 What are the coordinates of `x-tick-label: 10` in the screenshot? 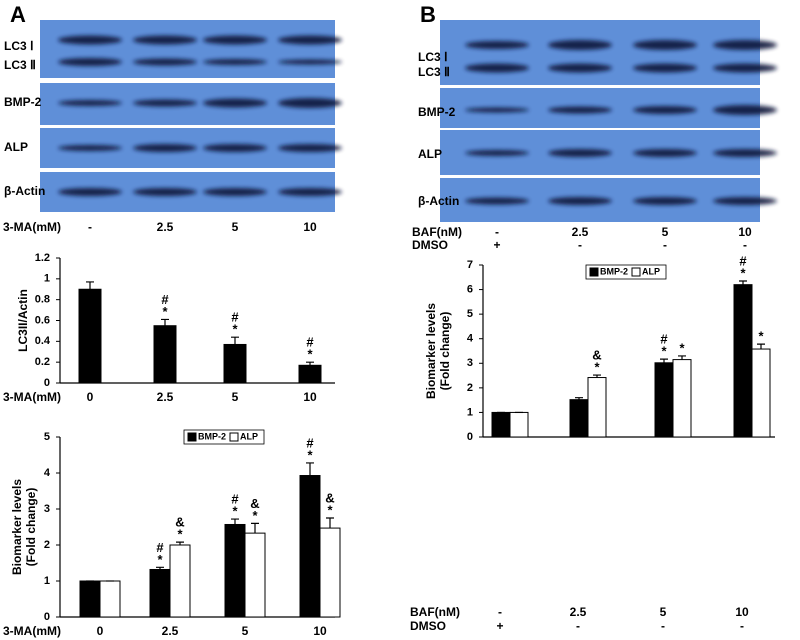 It's located at (320, 631).